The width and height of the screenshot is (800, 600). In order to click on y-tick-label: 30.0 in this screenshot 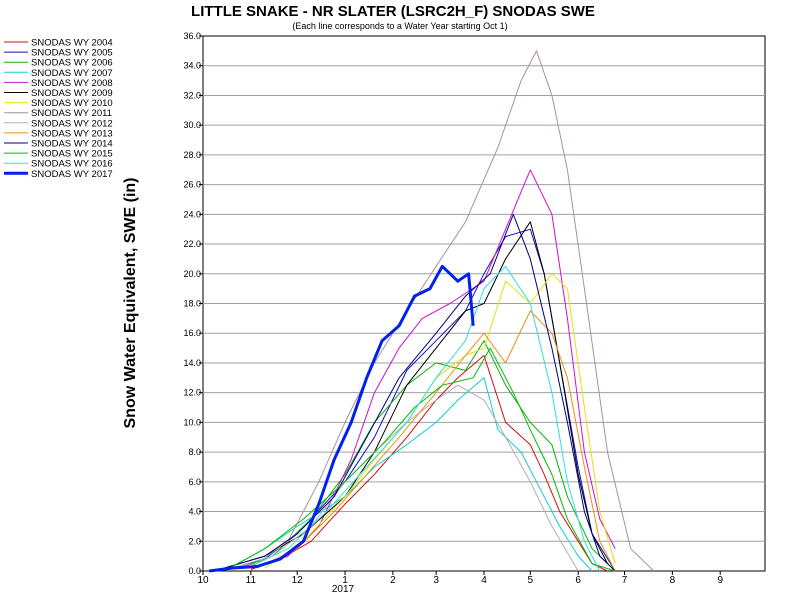, I will do `click(192, 125)`.